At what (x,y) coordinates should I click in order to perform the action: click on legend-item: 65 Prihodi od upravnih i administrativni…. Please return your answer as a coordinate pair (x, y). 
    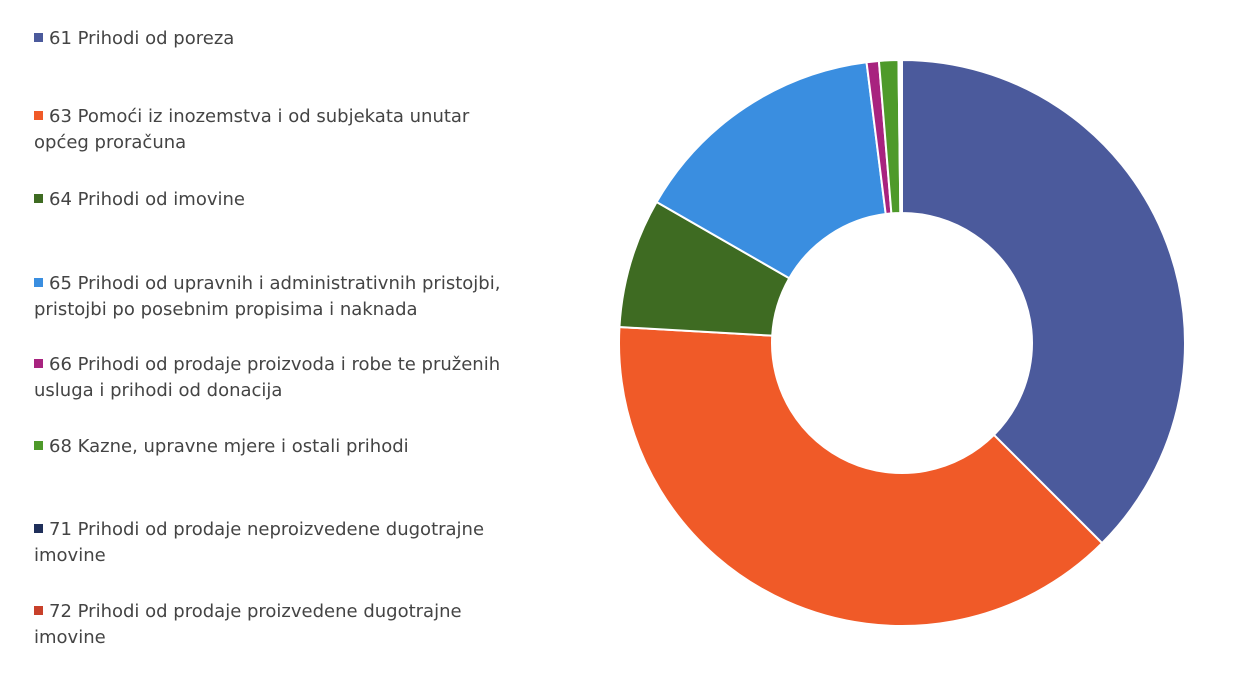
    Looking at the image, I should click on (269, 297).